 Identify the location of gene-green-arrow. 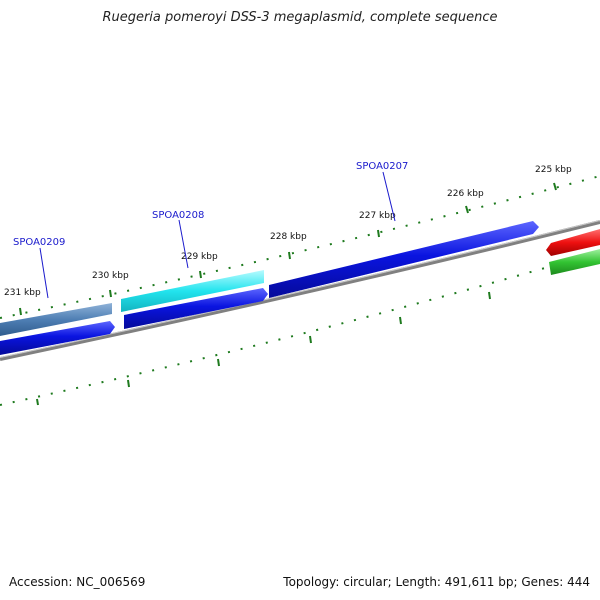
(574, 262).